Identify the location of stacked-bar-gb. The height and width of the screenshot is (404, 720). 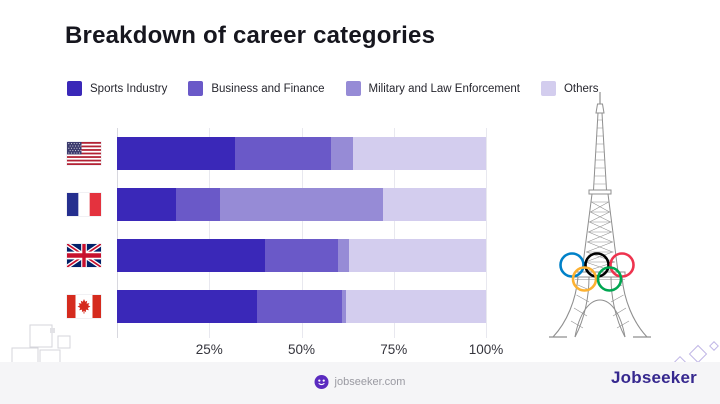
(301, 255).